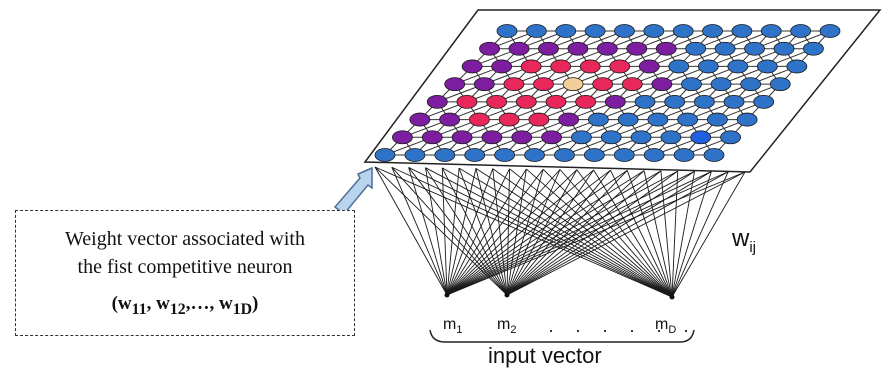 This screenshot has height=375, width=884. I want to click on formula-sub-1d: 1D, so click(242, 309).